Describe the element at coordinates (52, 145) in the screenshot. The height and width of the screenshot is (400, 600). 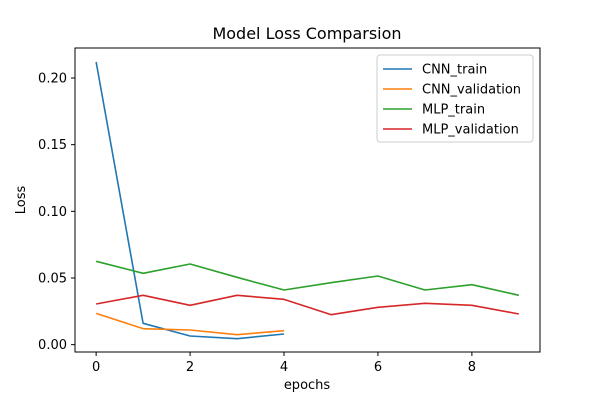
I see `y-tick-label: 0.15` at that location.